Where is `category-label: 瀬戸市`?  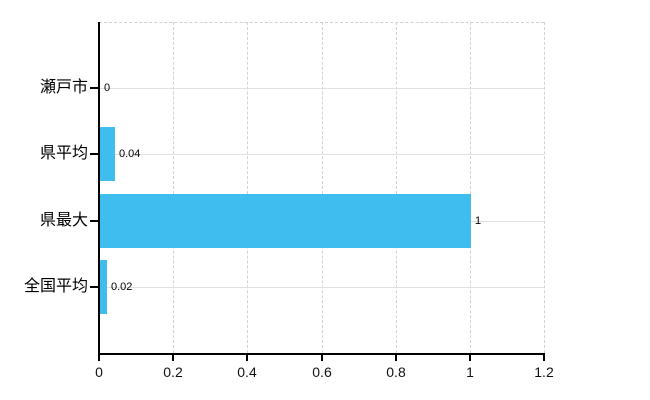
category-label: 瀬戸市 is located at coordinates (63, 87).